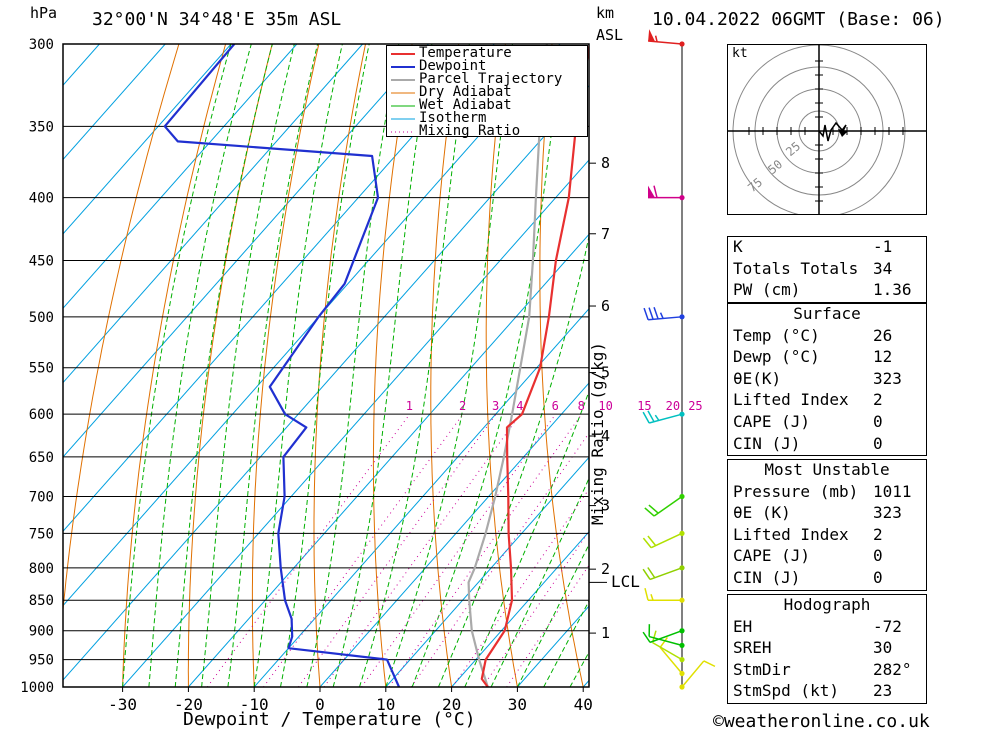  What do you see at coordinates (827, 469) in the screenshot?
I see `most-unstable-title: Most Unstable` at bounding box center [827, 469].